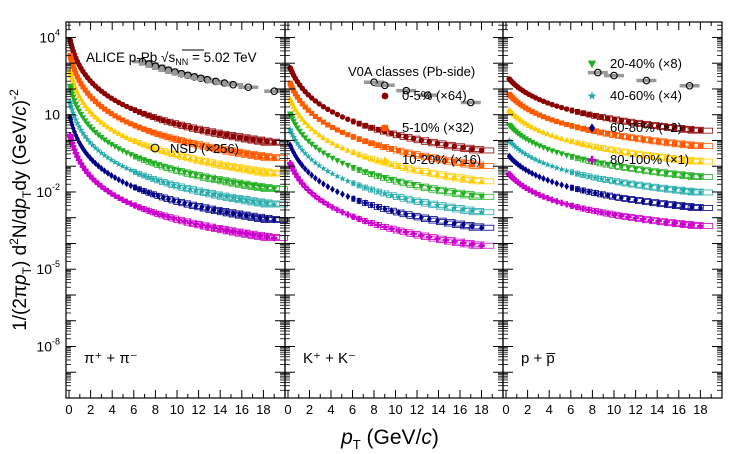 This screenshot has width=747, height=454. Describe the element at coordinates (646, 95) in the screenshot. I see `legend-label-4: 40-60% (×4)` at that location.